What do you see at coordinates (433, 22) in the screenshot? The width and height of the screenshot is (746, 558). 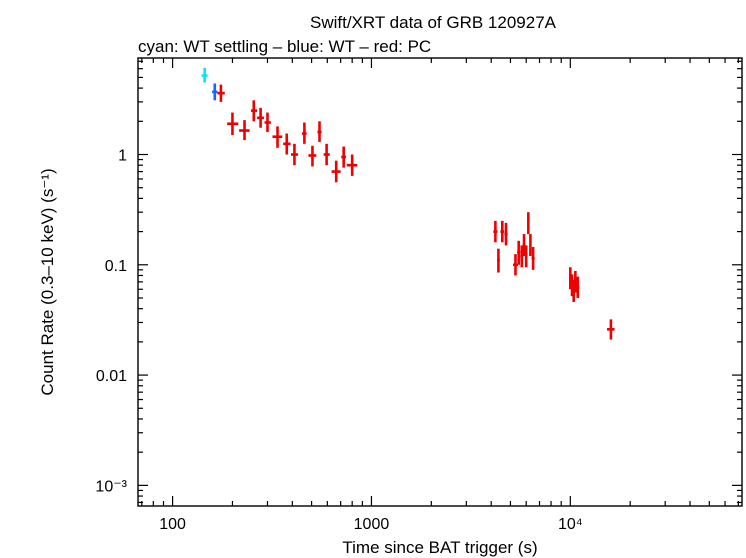 I see `chart-title: Swift/XRT data of GRB 120927A` at bounding box center [433, 22].